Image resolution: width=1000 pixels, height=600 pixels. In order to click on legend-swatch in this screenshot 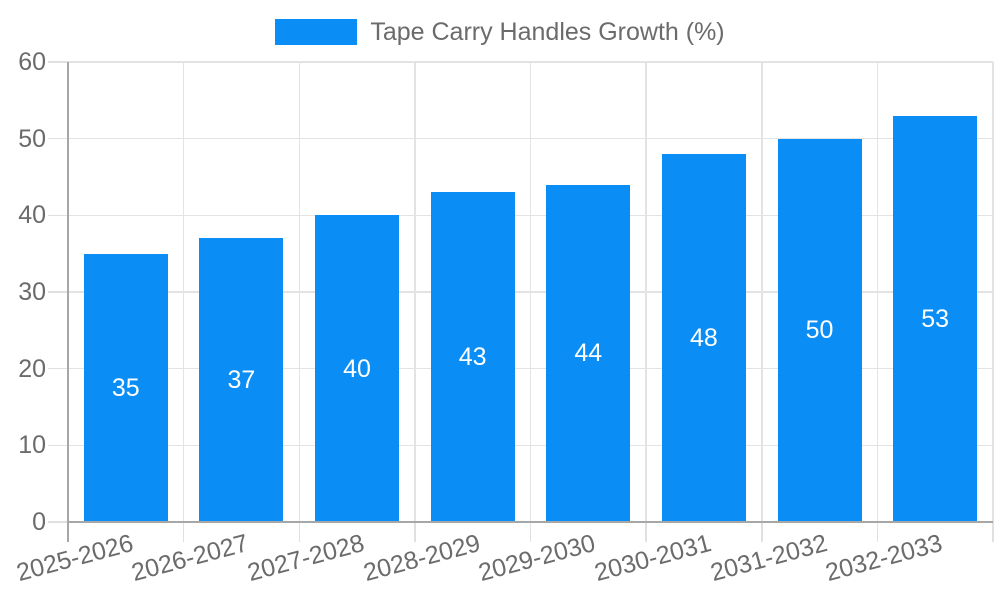, I will do `click(316, 32)`.